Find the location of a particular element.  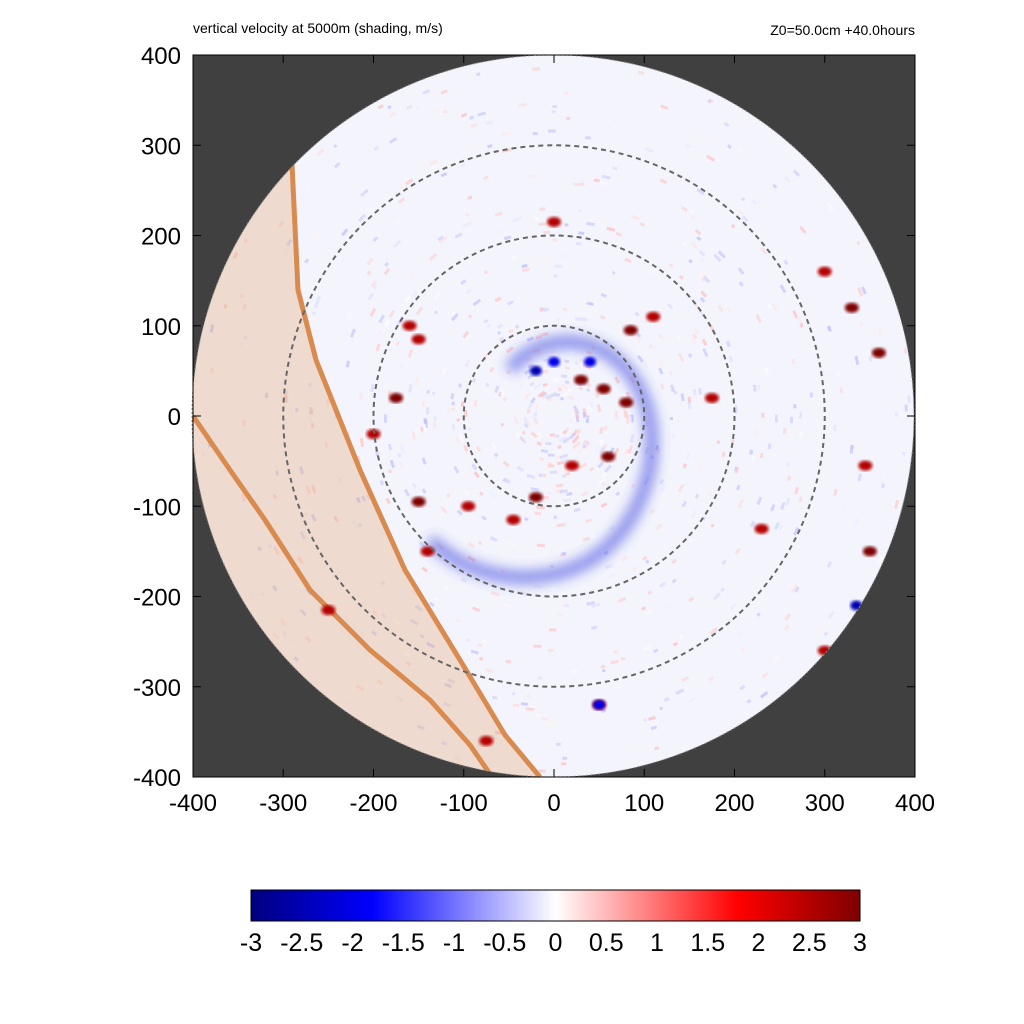

eyewall-downdraft-band is located at coordinates (542, 460).